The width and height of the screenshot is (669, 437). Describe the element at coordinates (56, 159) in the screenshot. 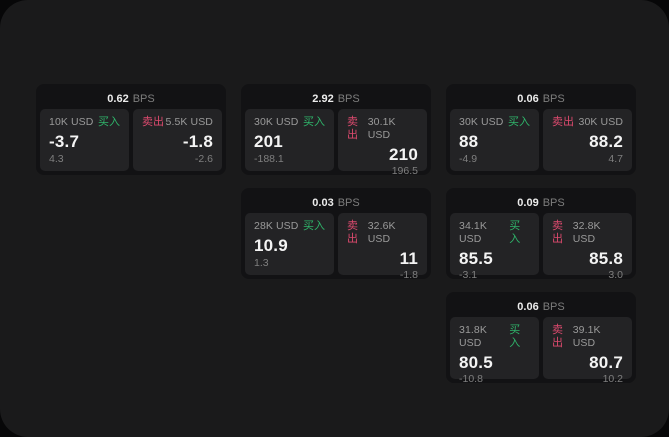

I see `buy-sub-value: 4.3` at that location.